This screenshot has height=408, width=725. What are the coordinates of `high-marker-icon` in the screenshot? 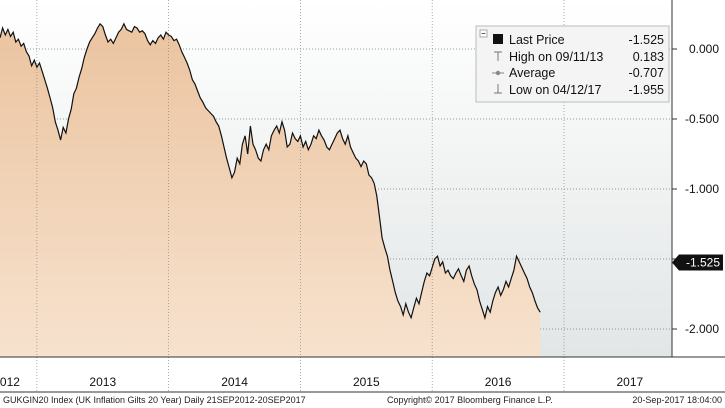 It's located at (498, 56).